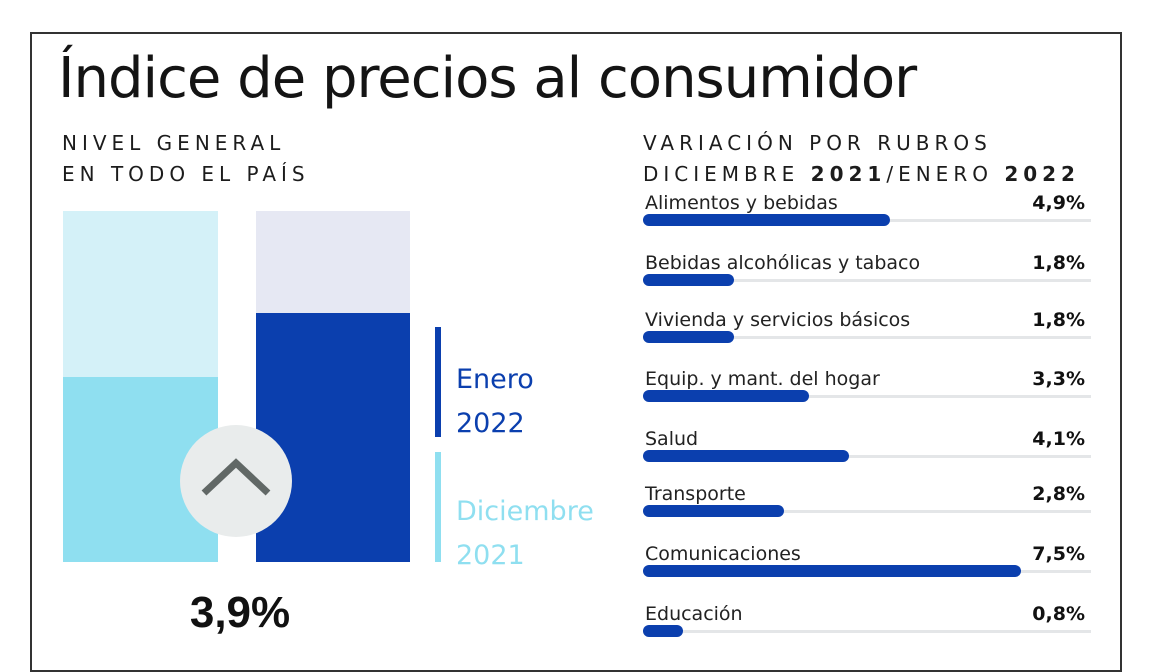  What do you see at coordinates (525, 511) in the screenshot?
I see `legend-previous-month: Diciembre` at bounding box center [525, 511].